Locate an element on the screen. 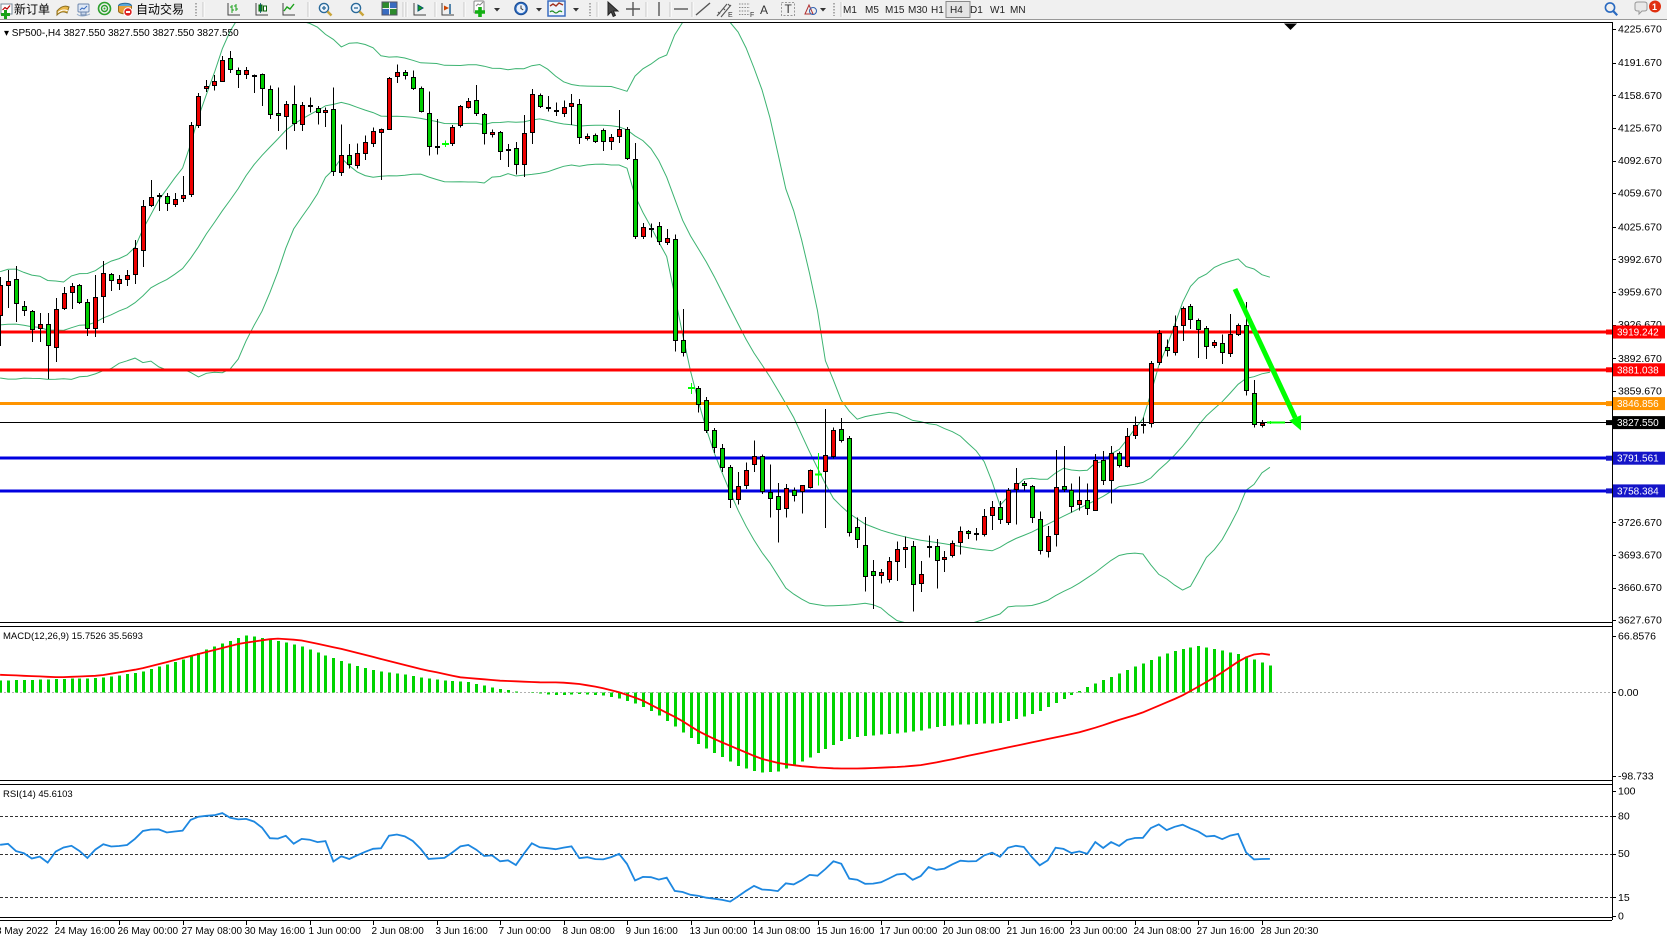 The height and width of the screenshot is (943, 1667). svg-text: 0 is located at coordinates (1621, 917).